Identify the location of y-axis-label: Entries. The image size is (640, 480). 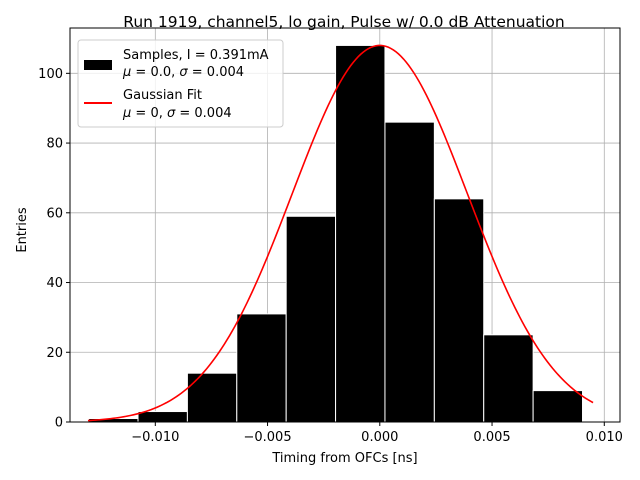
(22, 230).